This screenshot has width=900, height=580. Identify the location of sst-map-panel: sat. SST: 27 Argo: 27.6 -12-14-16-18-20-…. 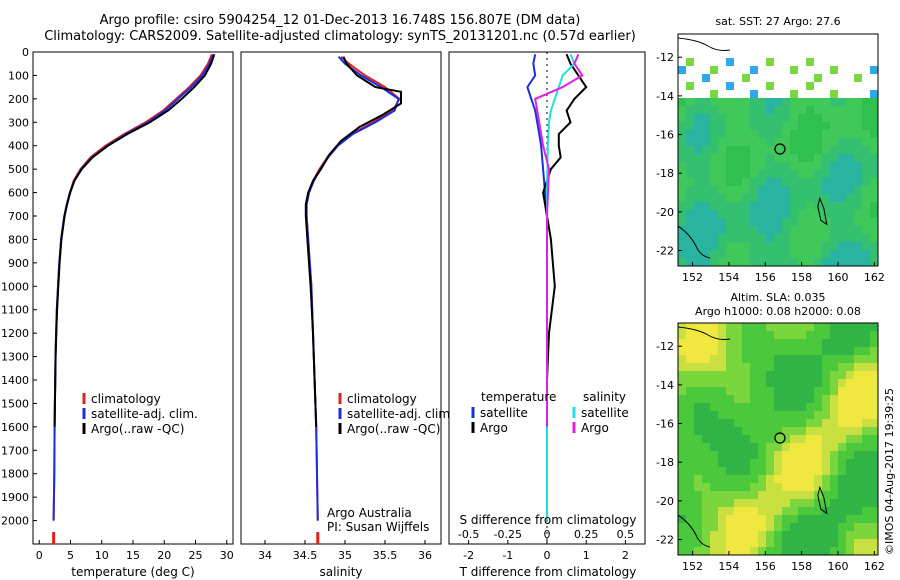
(770, 149).